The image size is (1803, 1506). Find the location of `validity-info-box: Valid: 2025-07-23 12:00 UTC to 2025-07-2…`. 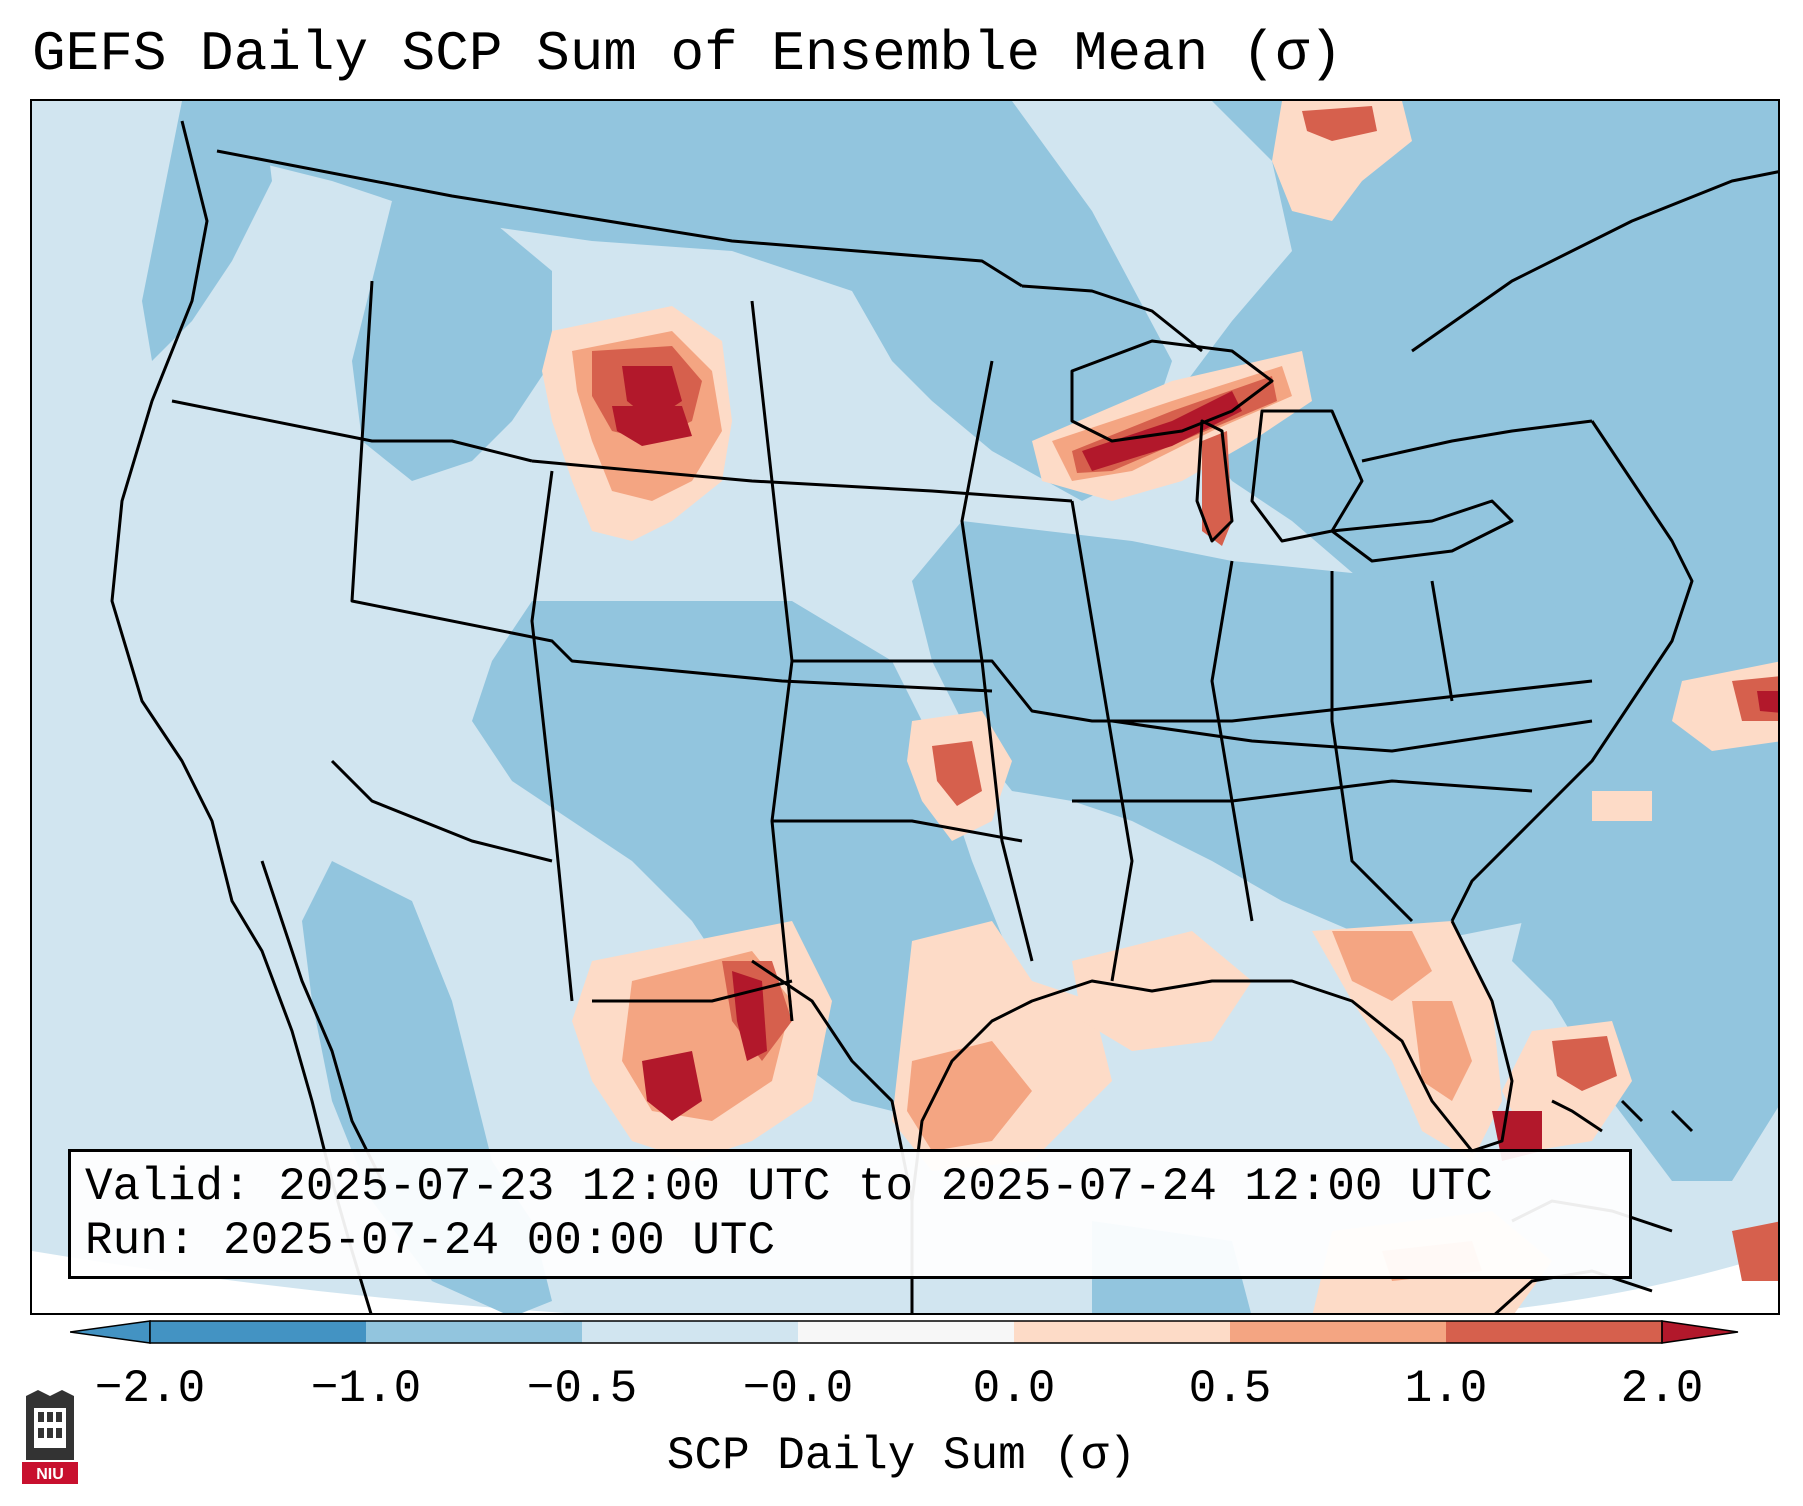

validity-info-box: Valid: 2025-07-23 12:00 UTC to 2025-07-2… is located at coordinates (850, 1214).